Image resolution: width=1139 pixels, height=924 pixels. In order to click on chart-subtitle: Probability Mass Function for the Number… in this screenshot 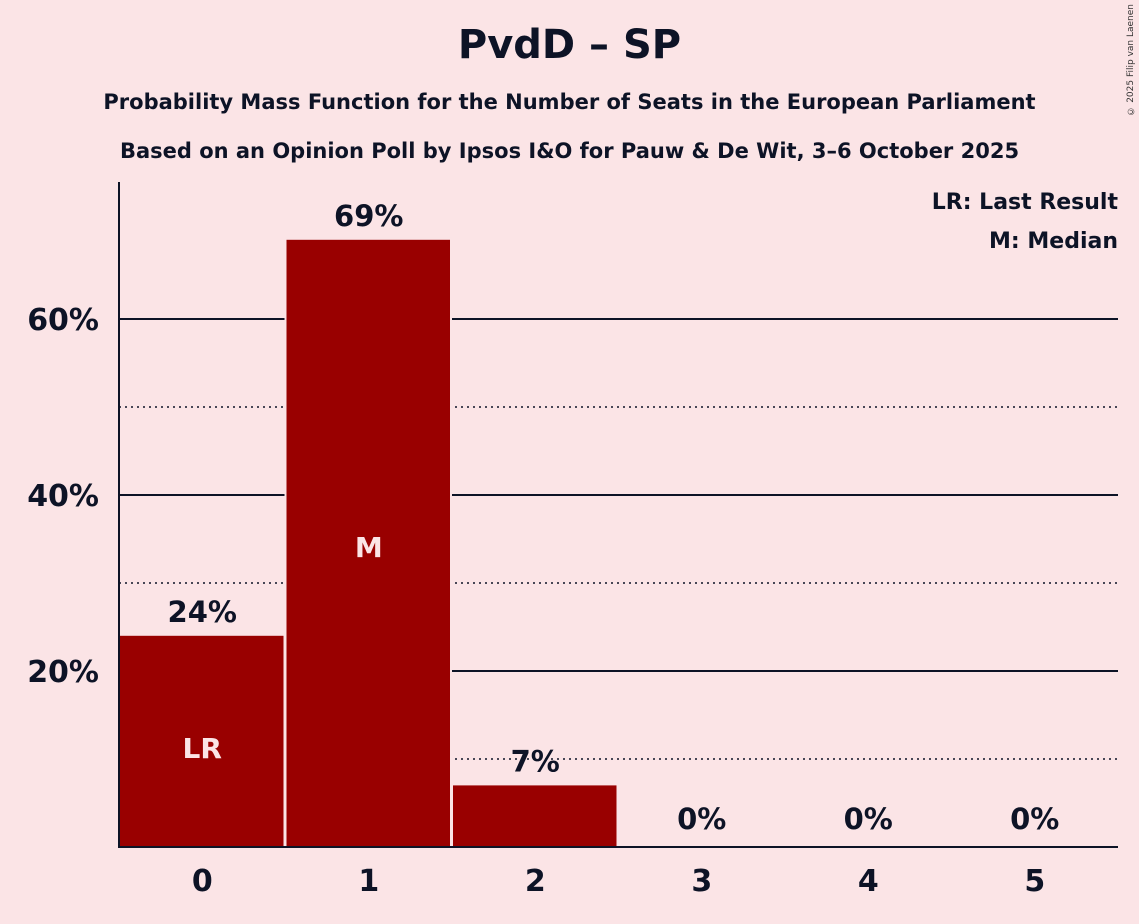, I will do `click(569, 102)`.